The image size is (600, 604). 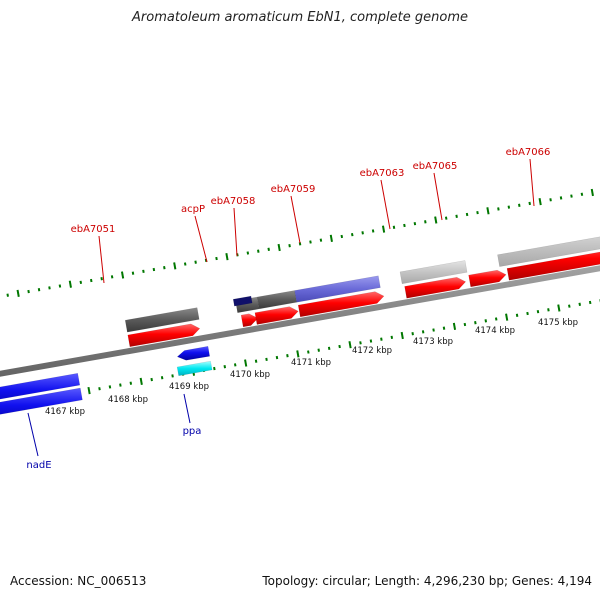 What do you see at coordinates (433, 342) in the screenshot?
I see `scale-tick-label: 4173 kbp` at bounding box center [433, 342].